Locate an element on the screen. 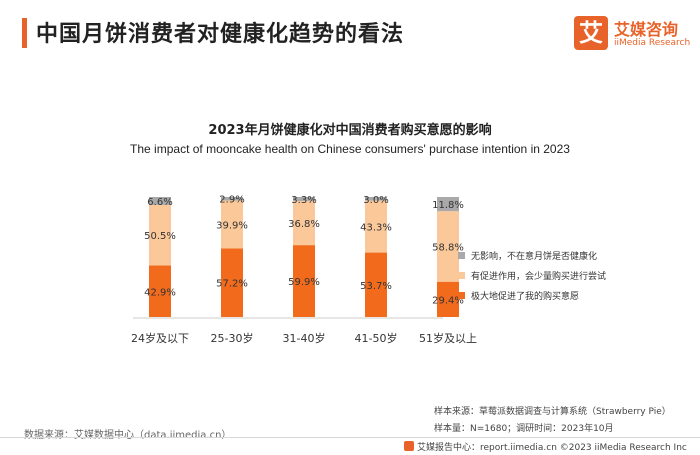 Image resolution: width=700 pixels, height=455 pixels. legend-label: 无影响，不在意月饼是否健康化 is located at coordinates (534, 256).